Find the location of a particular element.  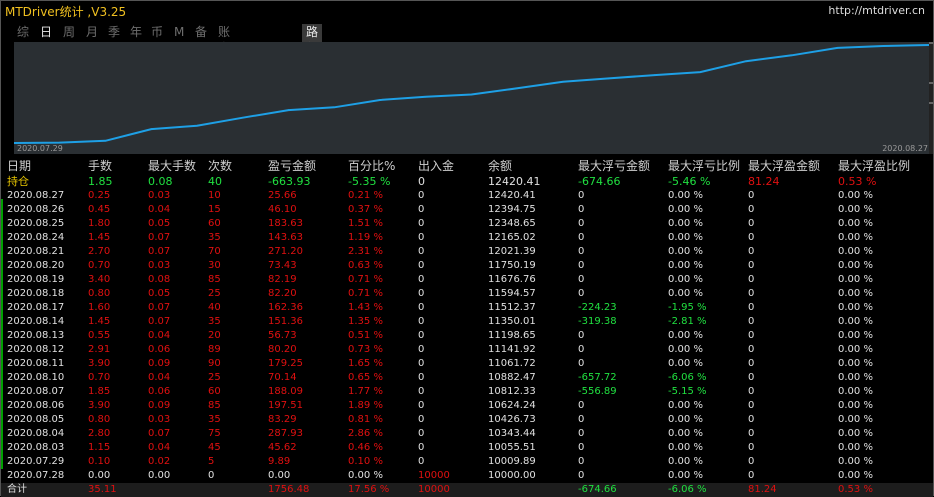

cell-lots: 3.90 is located at coordinates (99, 405).